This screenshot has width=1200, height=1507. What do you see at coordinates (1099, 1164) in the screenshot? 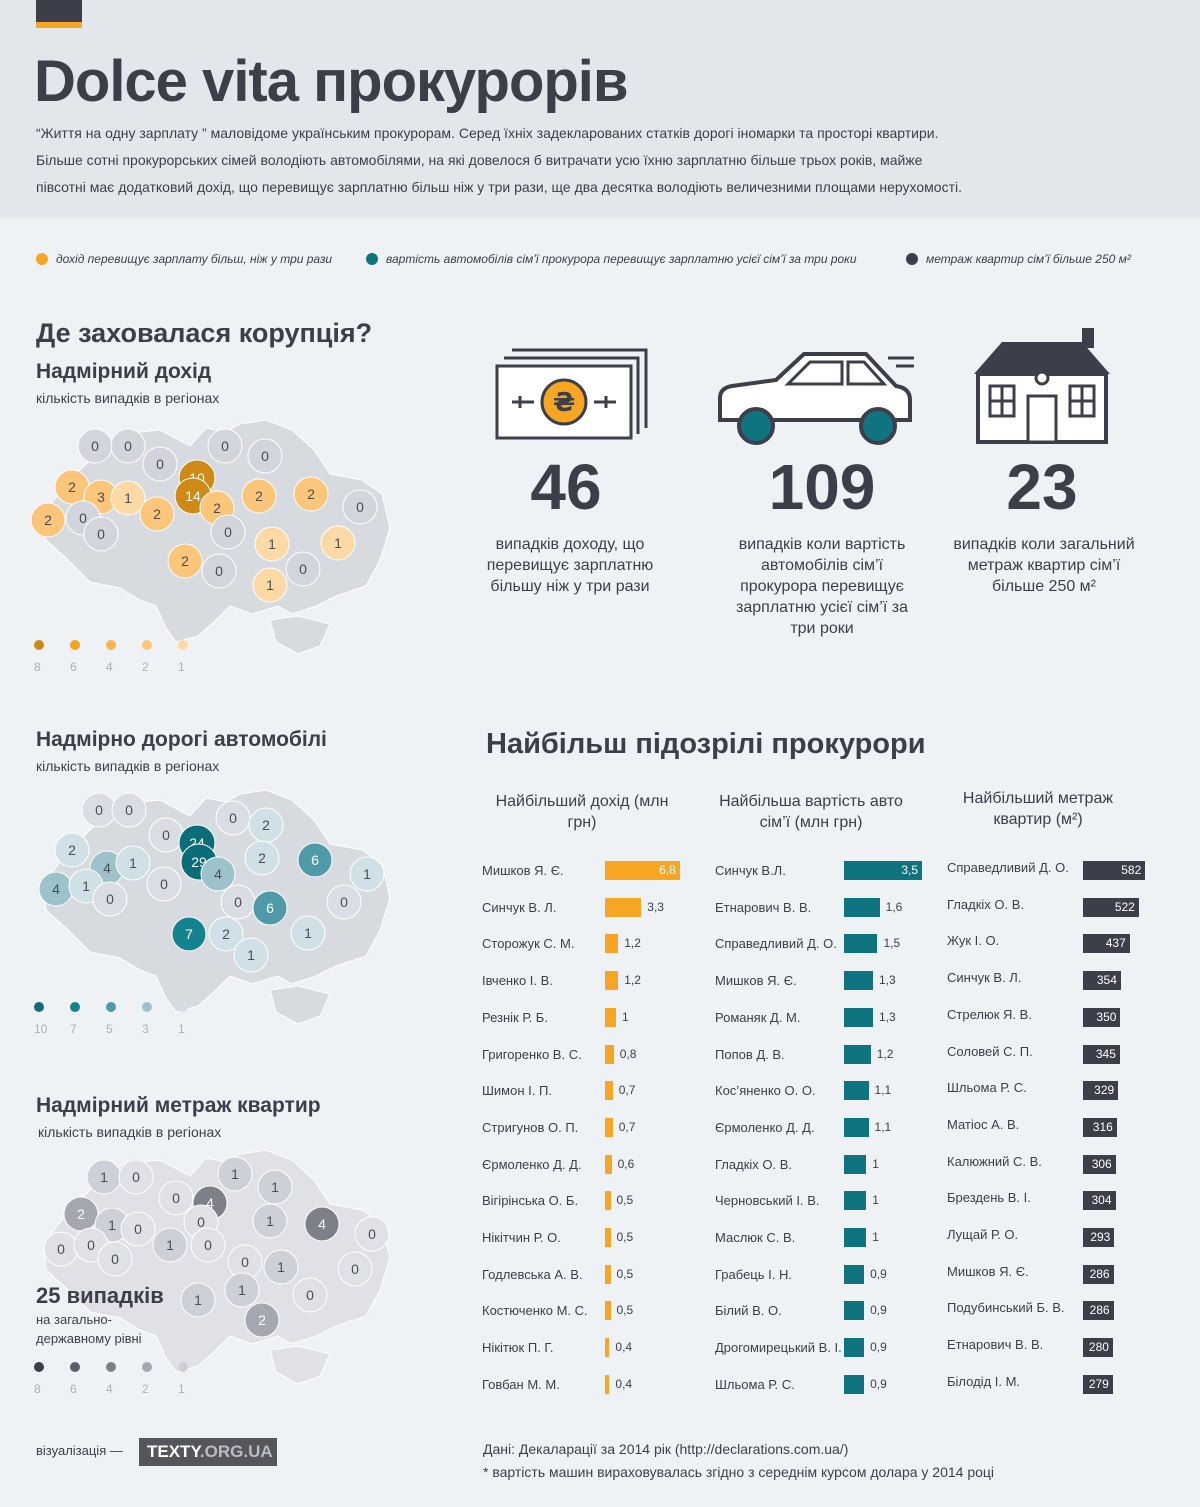
I see `bar: 306` at bounding box center [1099, 1164].